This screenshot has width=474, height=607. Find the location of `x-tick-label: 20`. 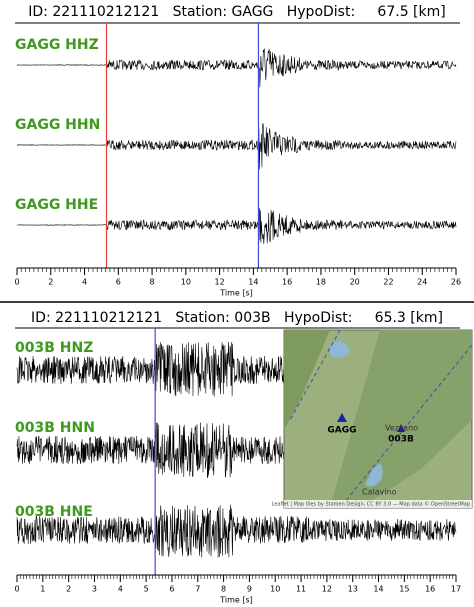

x-tick-label: 20 is located at coordinates (355, 282).